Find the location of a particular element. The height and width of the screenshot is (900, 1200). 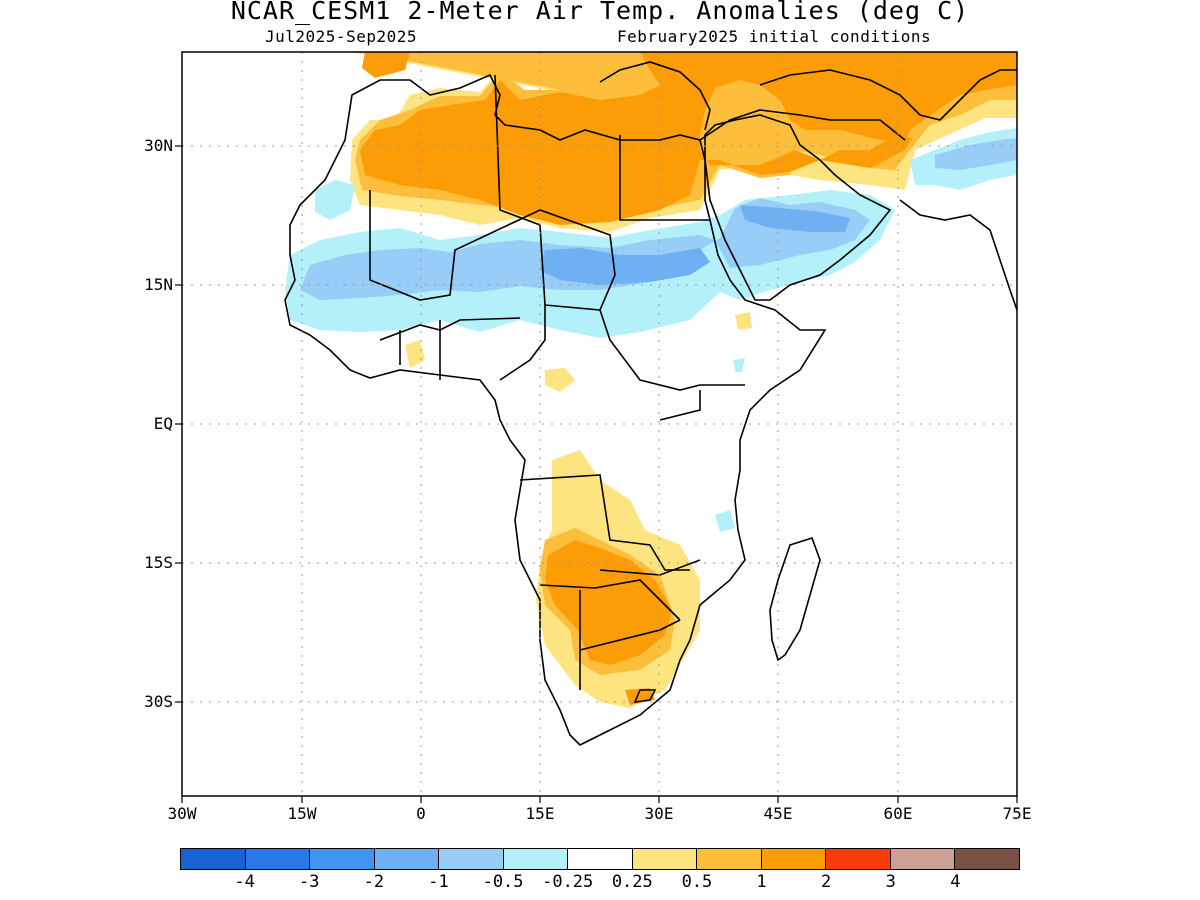

lat-label-15s: 15S is located at coordinates (158, 562).